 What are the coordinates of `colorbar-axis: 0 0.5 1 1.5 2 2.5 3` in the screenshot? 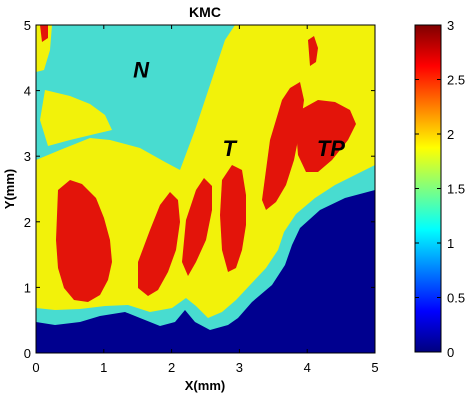 It's located at (440, 189).